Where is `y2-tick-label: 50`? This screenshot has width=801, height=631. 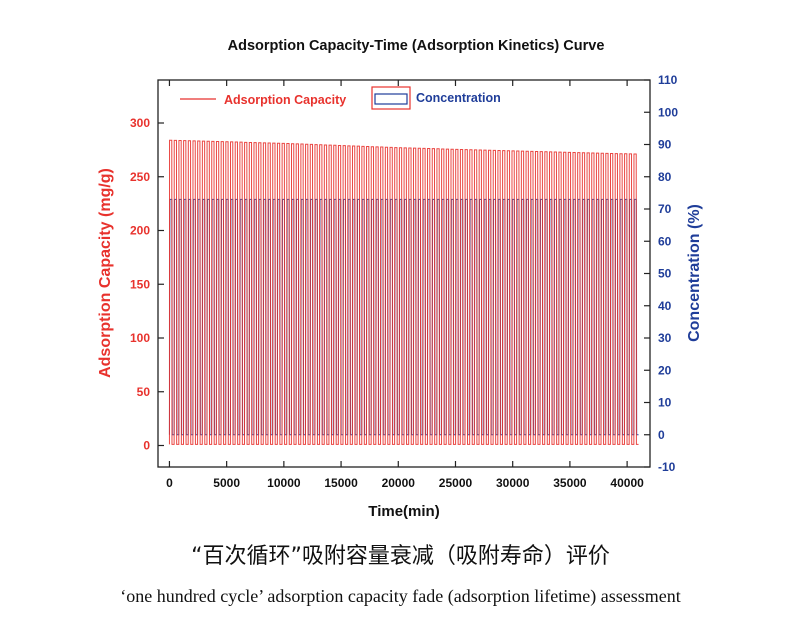 y2-tick-label: 50 is located at coordinates (665, 274).